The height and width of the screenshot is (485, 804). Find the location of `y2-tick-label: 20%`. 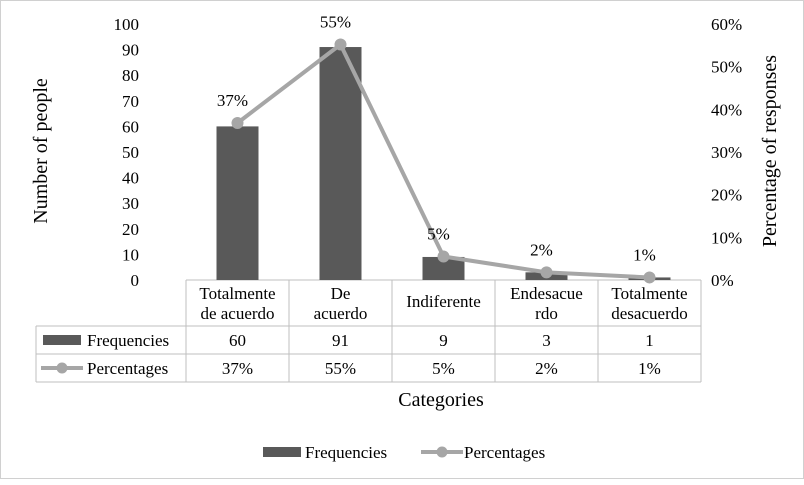

y2-tick-label: 20% is located at coordinates (726, 195).